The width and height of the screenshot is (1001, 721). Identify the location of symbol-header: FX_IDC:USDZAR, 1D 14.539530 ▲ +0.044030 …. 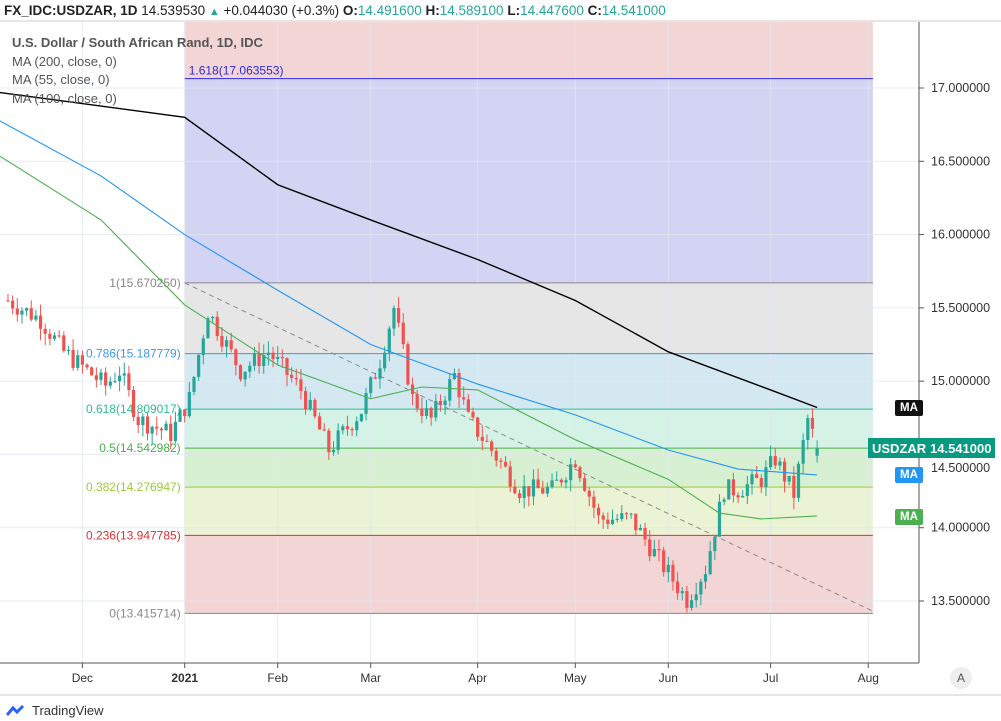
(335, 10).